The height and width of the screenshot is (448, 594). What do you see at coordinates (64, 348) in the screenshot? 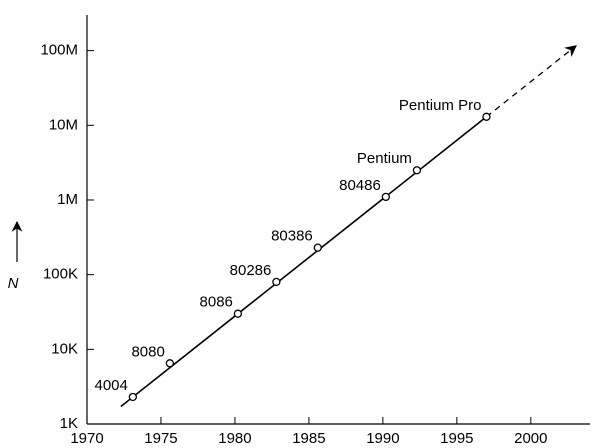
I see `y-tick-label: 10K` at bounding box center [64, 348].